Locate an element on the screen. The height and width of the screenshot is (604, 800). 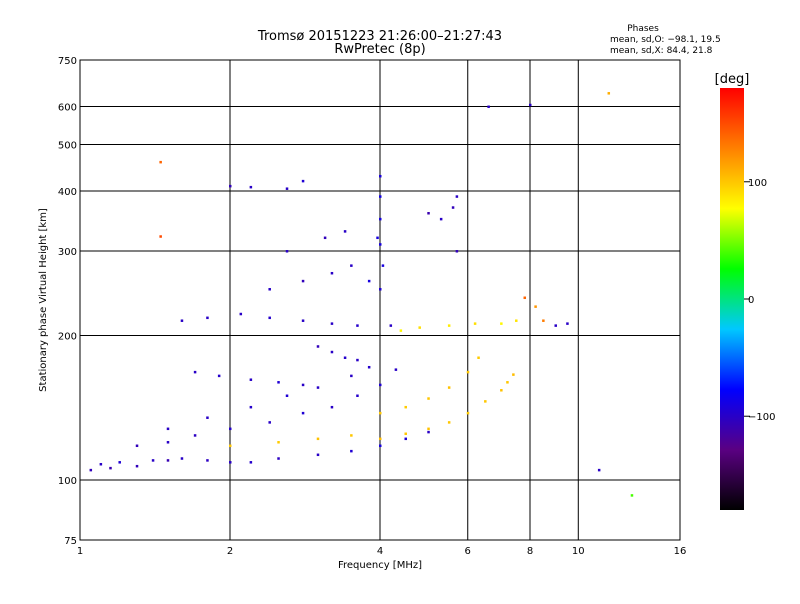
x-tick-label: 1 is located at coordinates (80, 551).